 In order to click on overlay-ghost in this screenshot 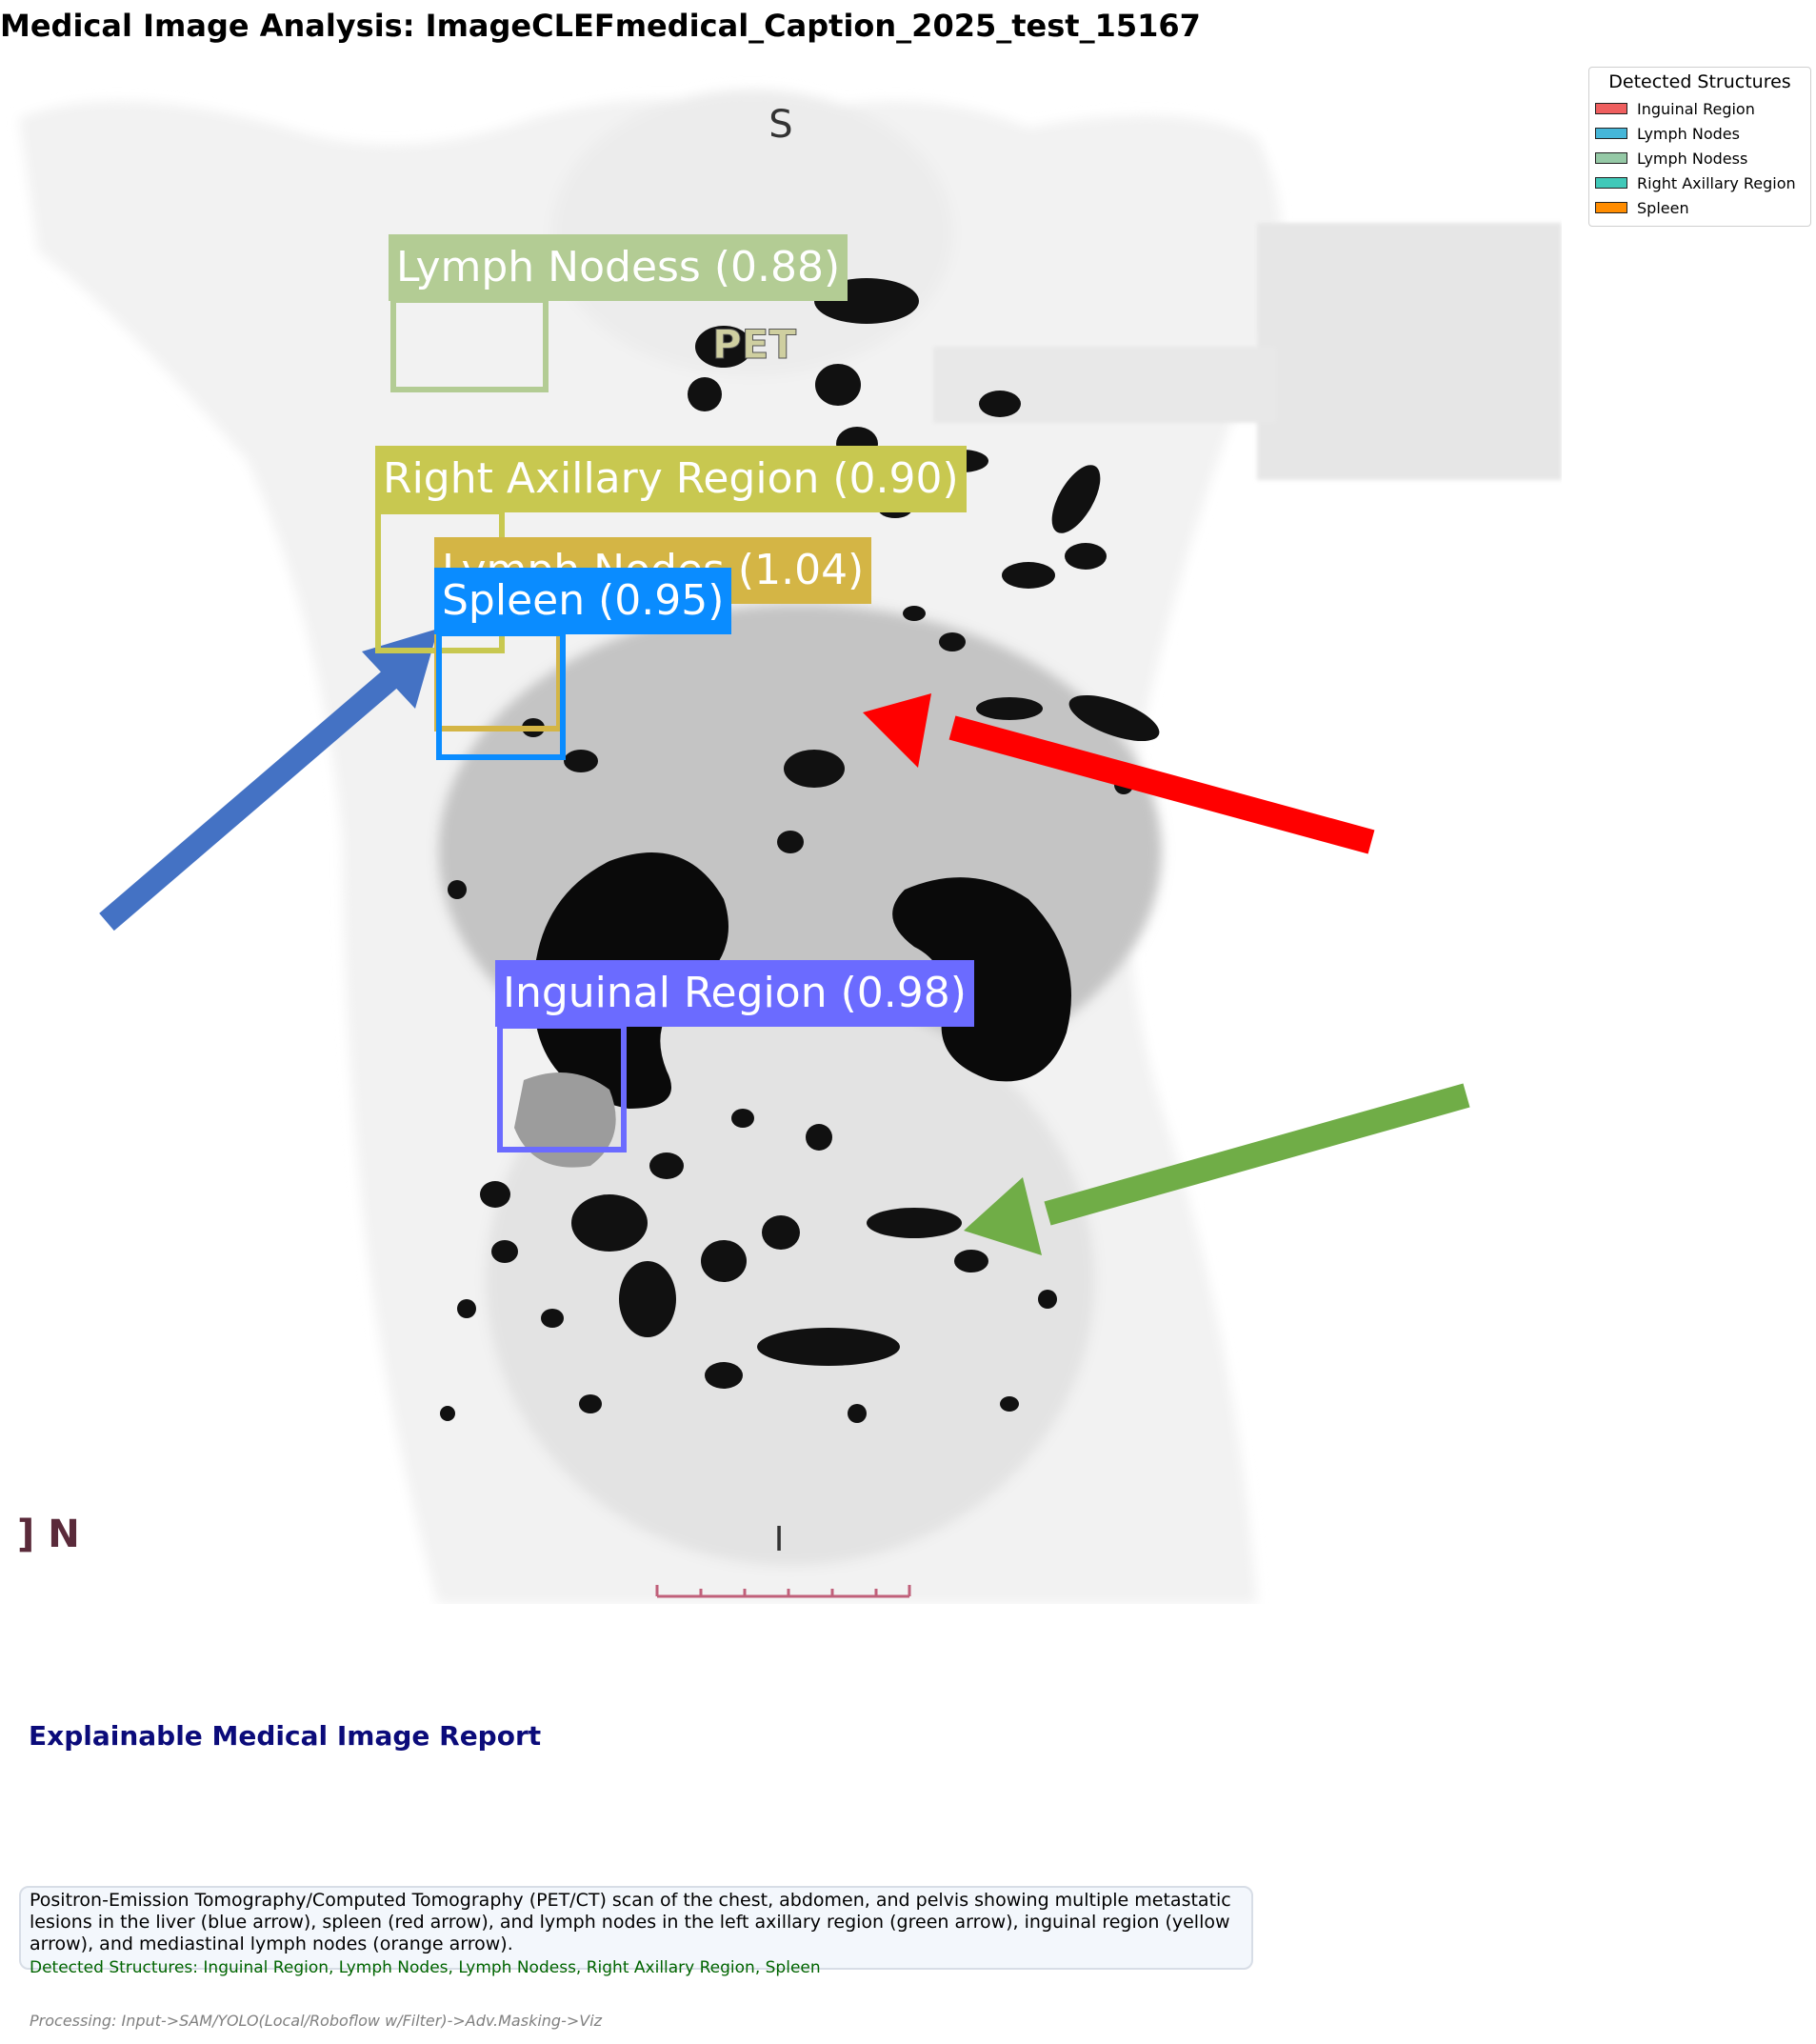, I will do `click(1409, 351)`.